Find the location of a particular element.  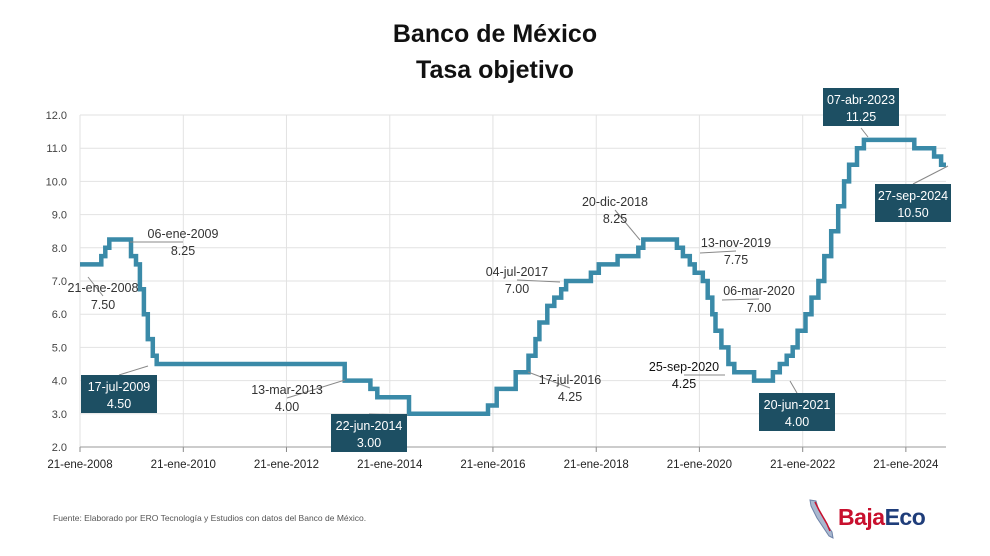

x-tick-label: 21-ene-2016 is located at coordinates (492, 465).